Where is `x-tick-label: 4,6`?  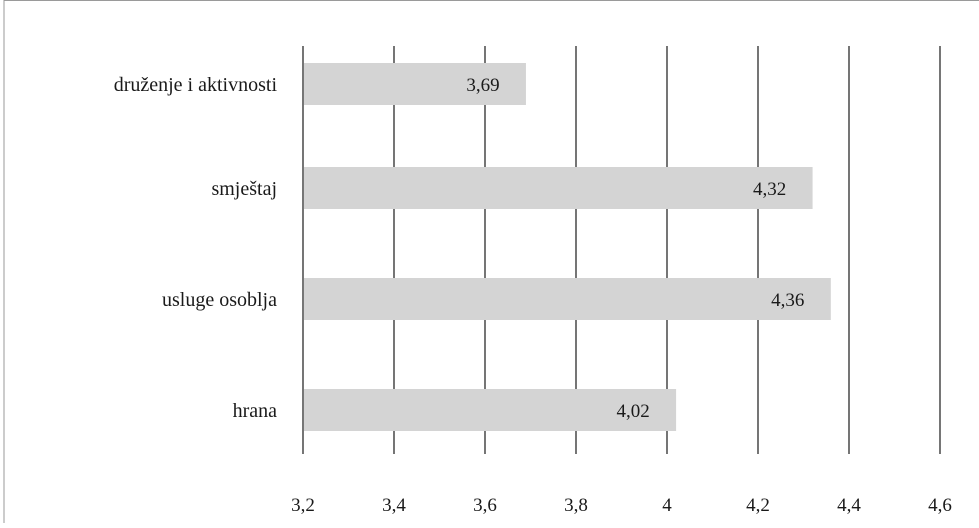
x-tick-label: 4,6 is located at coordinates (940, 505).